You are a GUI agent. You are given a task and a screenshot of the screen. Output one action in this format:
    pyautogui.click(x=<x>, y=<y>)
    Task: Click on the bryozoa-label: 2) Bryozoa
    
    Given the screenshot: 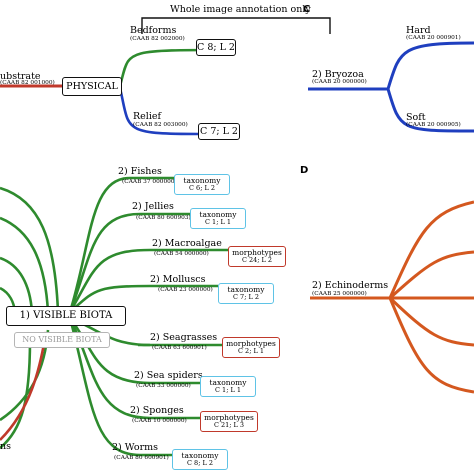 What is the action you would take?
    pyautogui.click(x=338, y=74)
    